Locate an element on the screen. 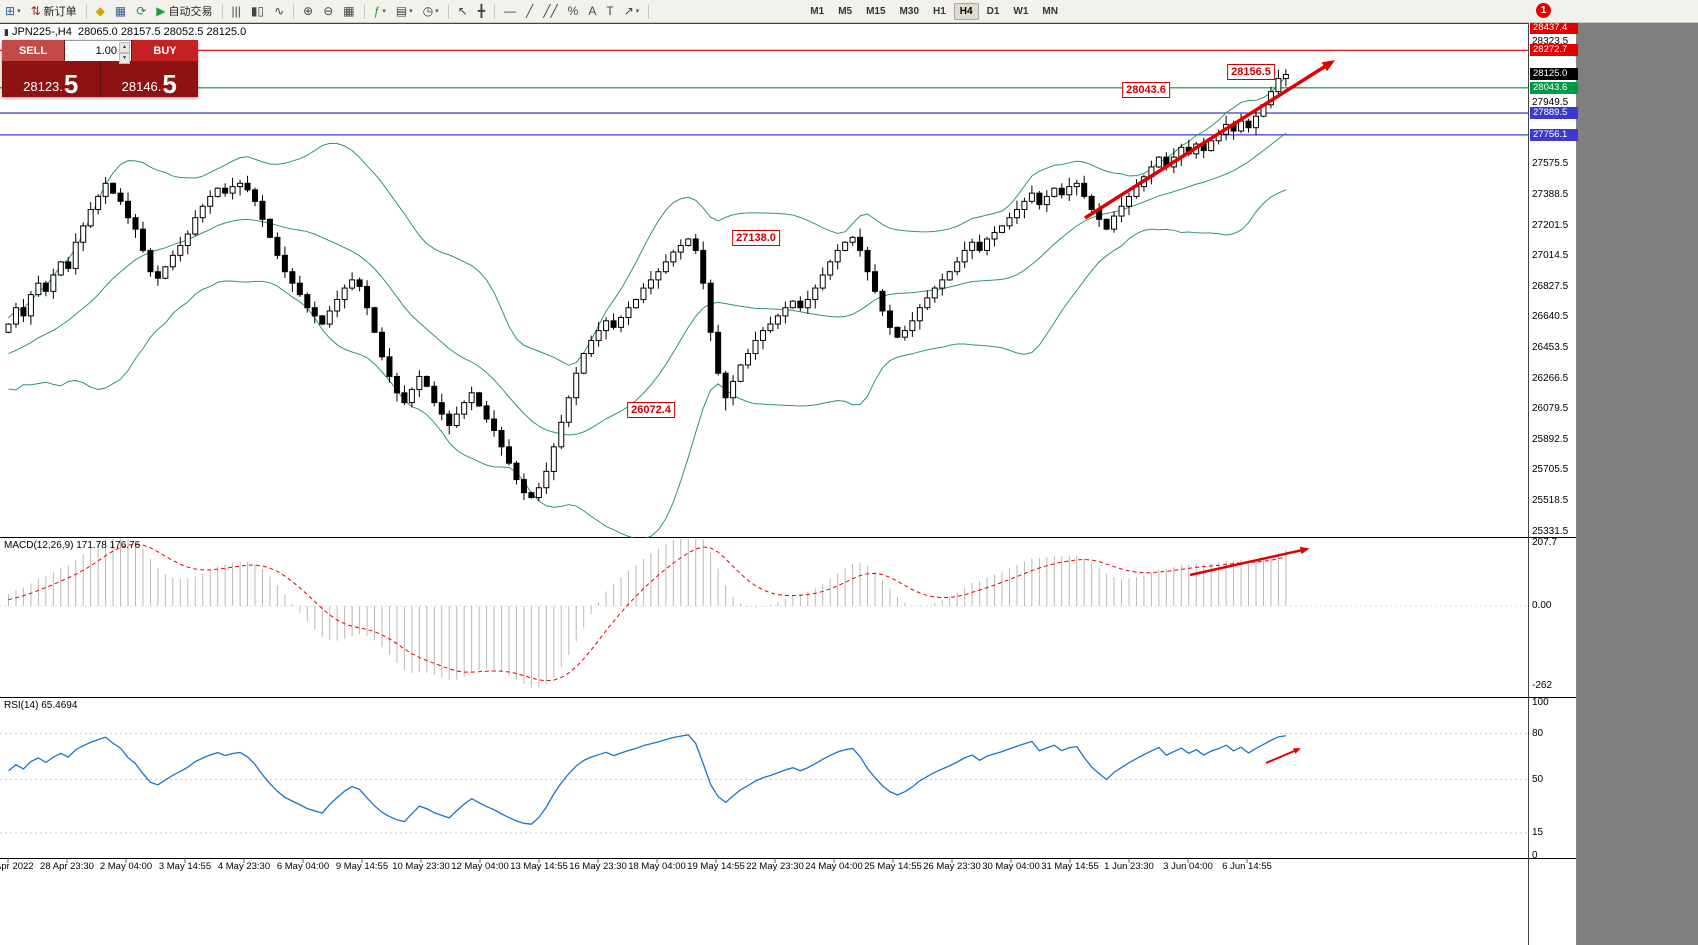 The height and width of the screenshot is (945, 1698). time-axis-label: 2 May 04:00 is located at coordinates (126, 866).